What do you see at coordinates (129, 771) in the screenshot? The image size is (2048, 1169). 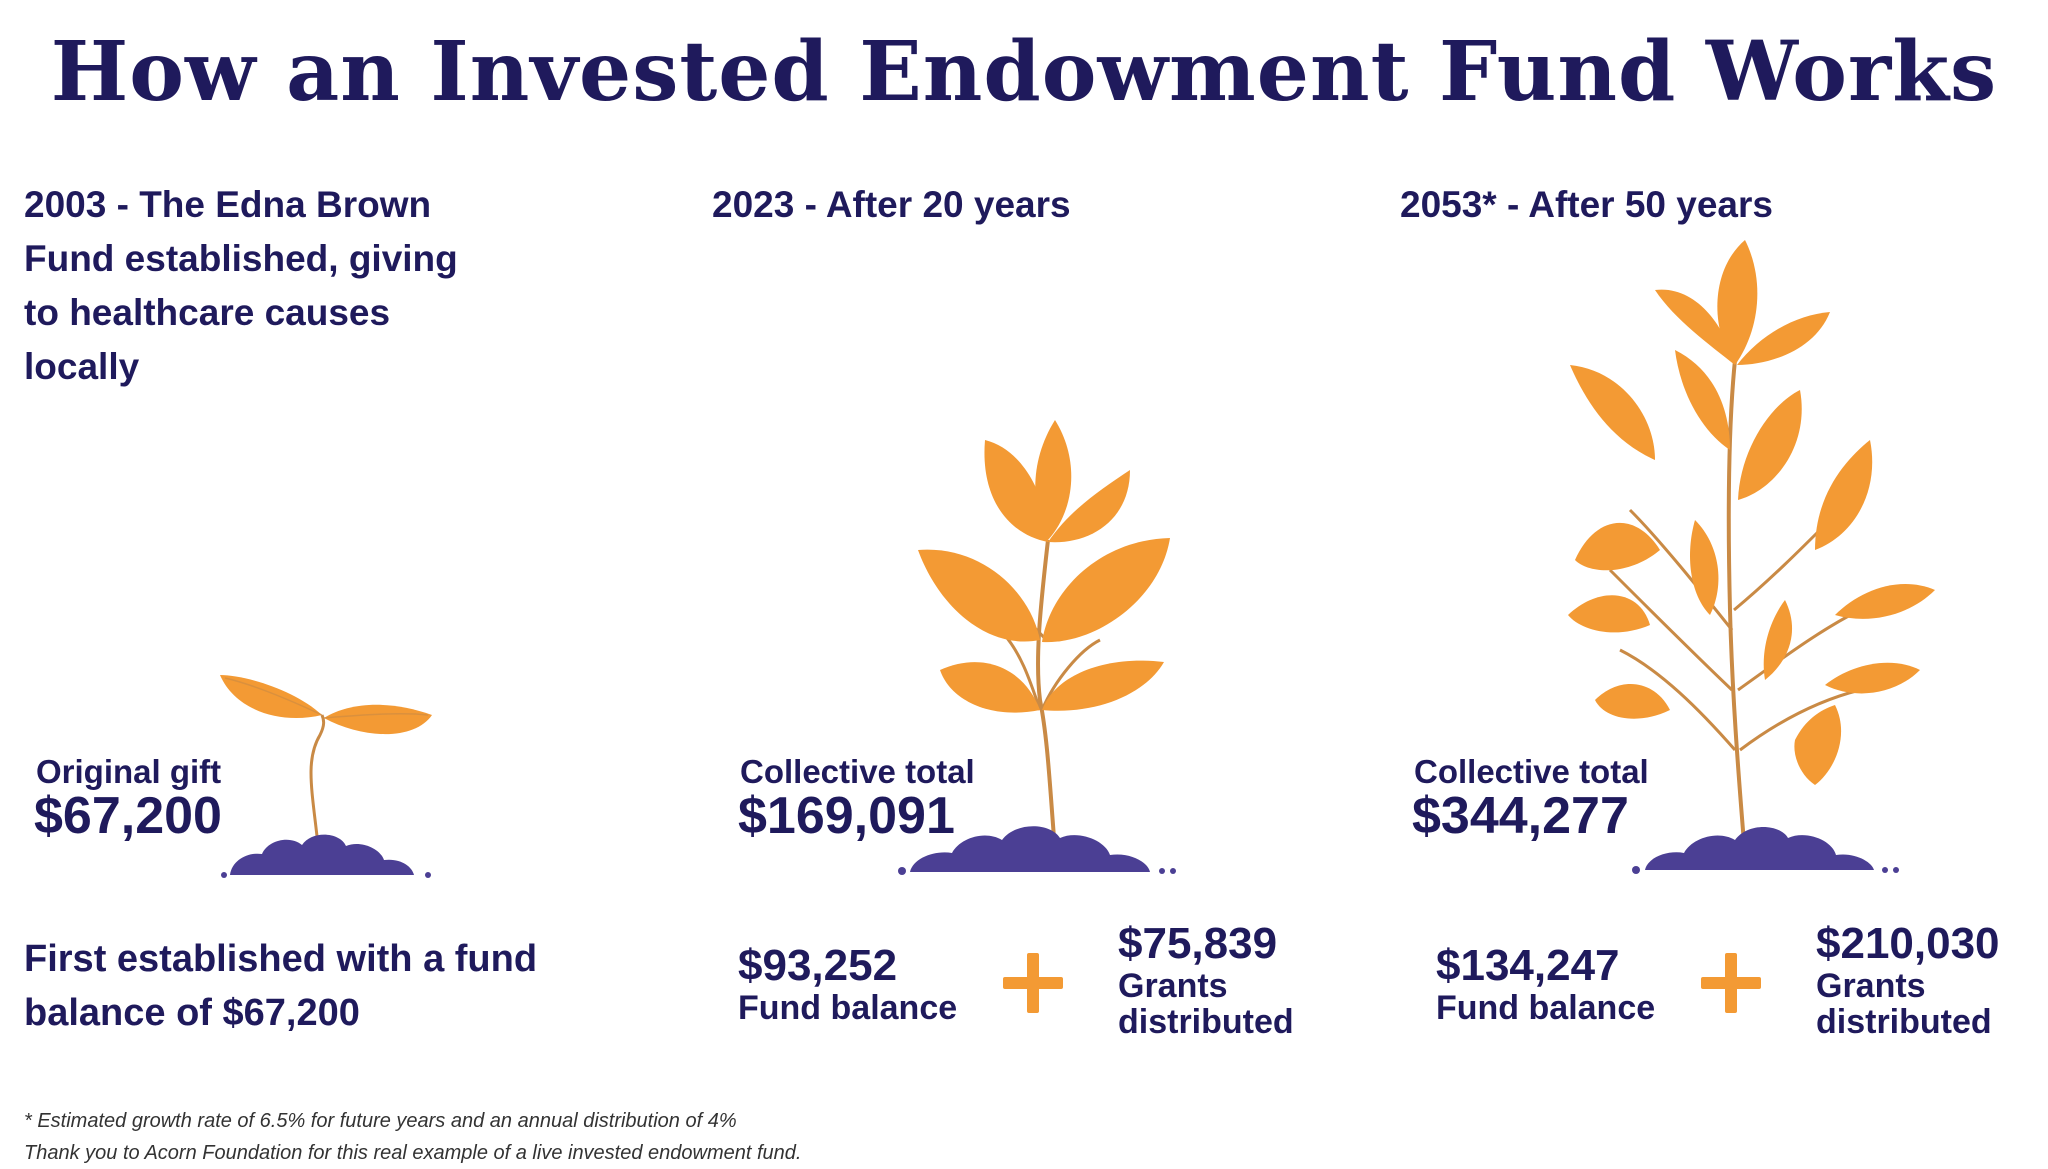 I see `total-label: Original gift` at bounding box center [129, 771].